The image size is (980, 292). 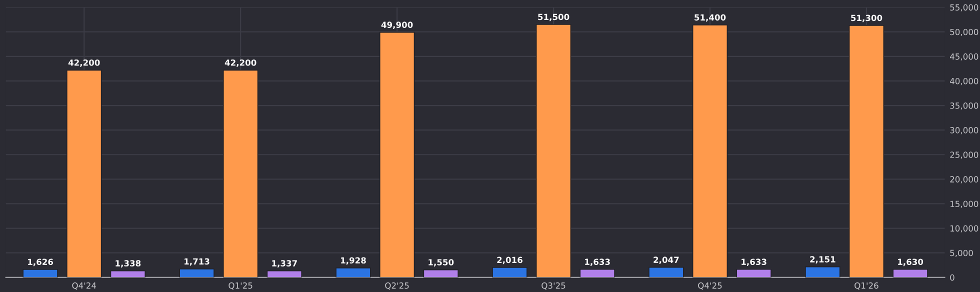 I want to click on data-label: 1,713, so click(x=197, y=262).